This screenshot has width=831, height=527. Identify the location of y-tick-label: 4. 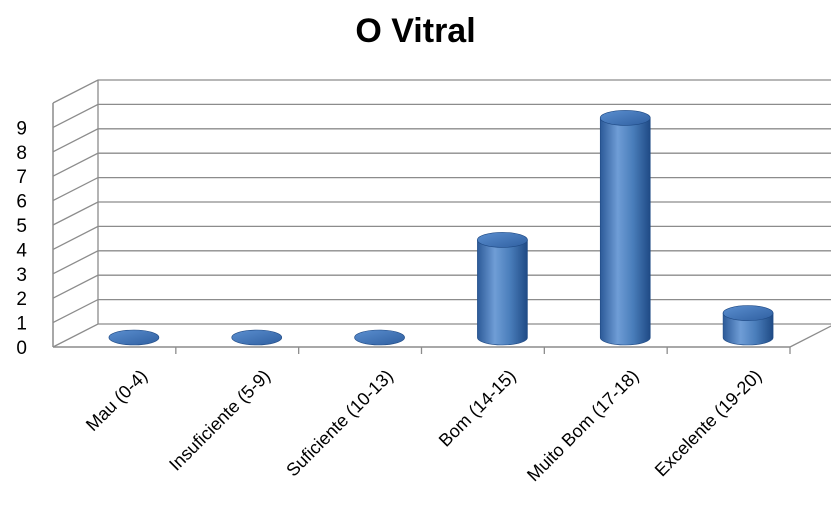
(21, 250).